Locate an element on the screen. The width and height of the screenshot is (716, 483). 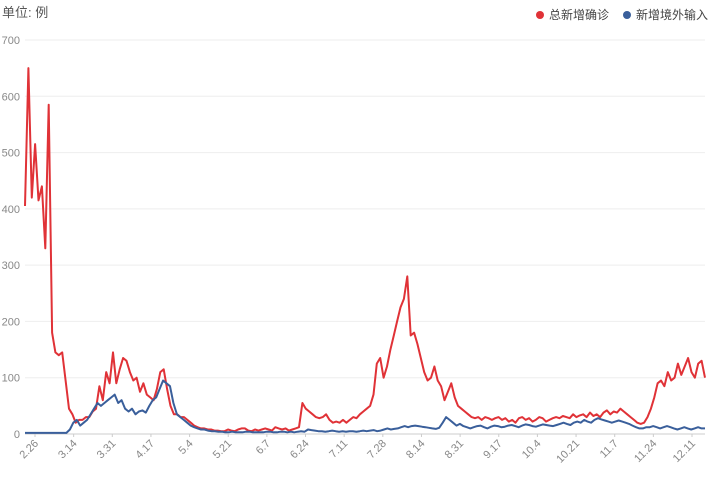
y-tick-label: 300 is located at coordinates (11, 266).